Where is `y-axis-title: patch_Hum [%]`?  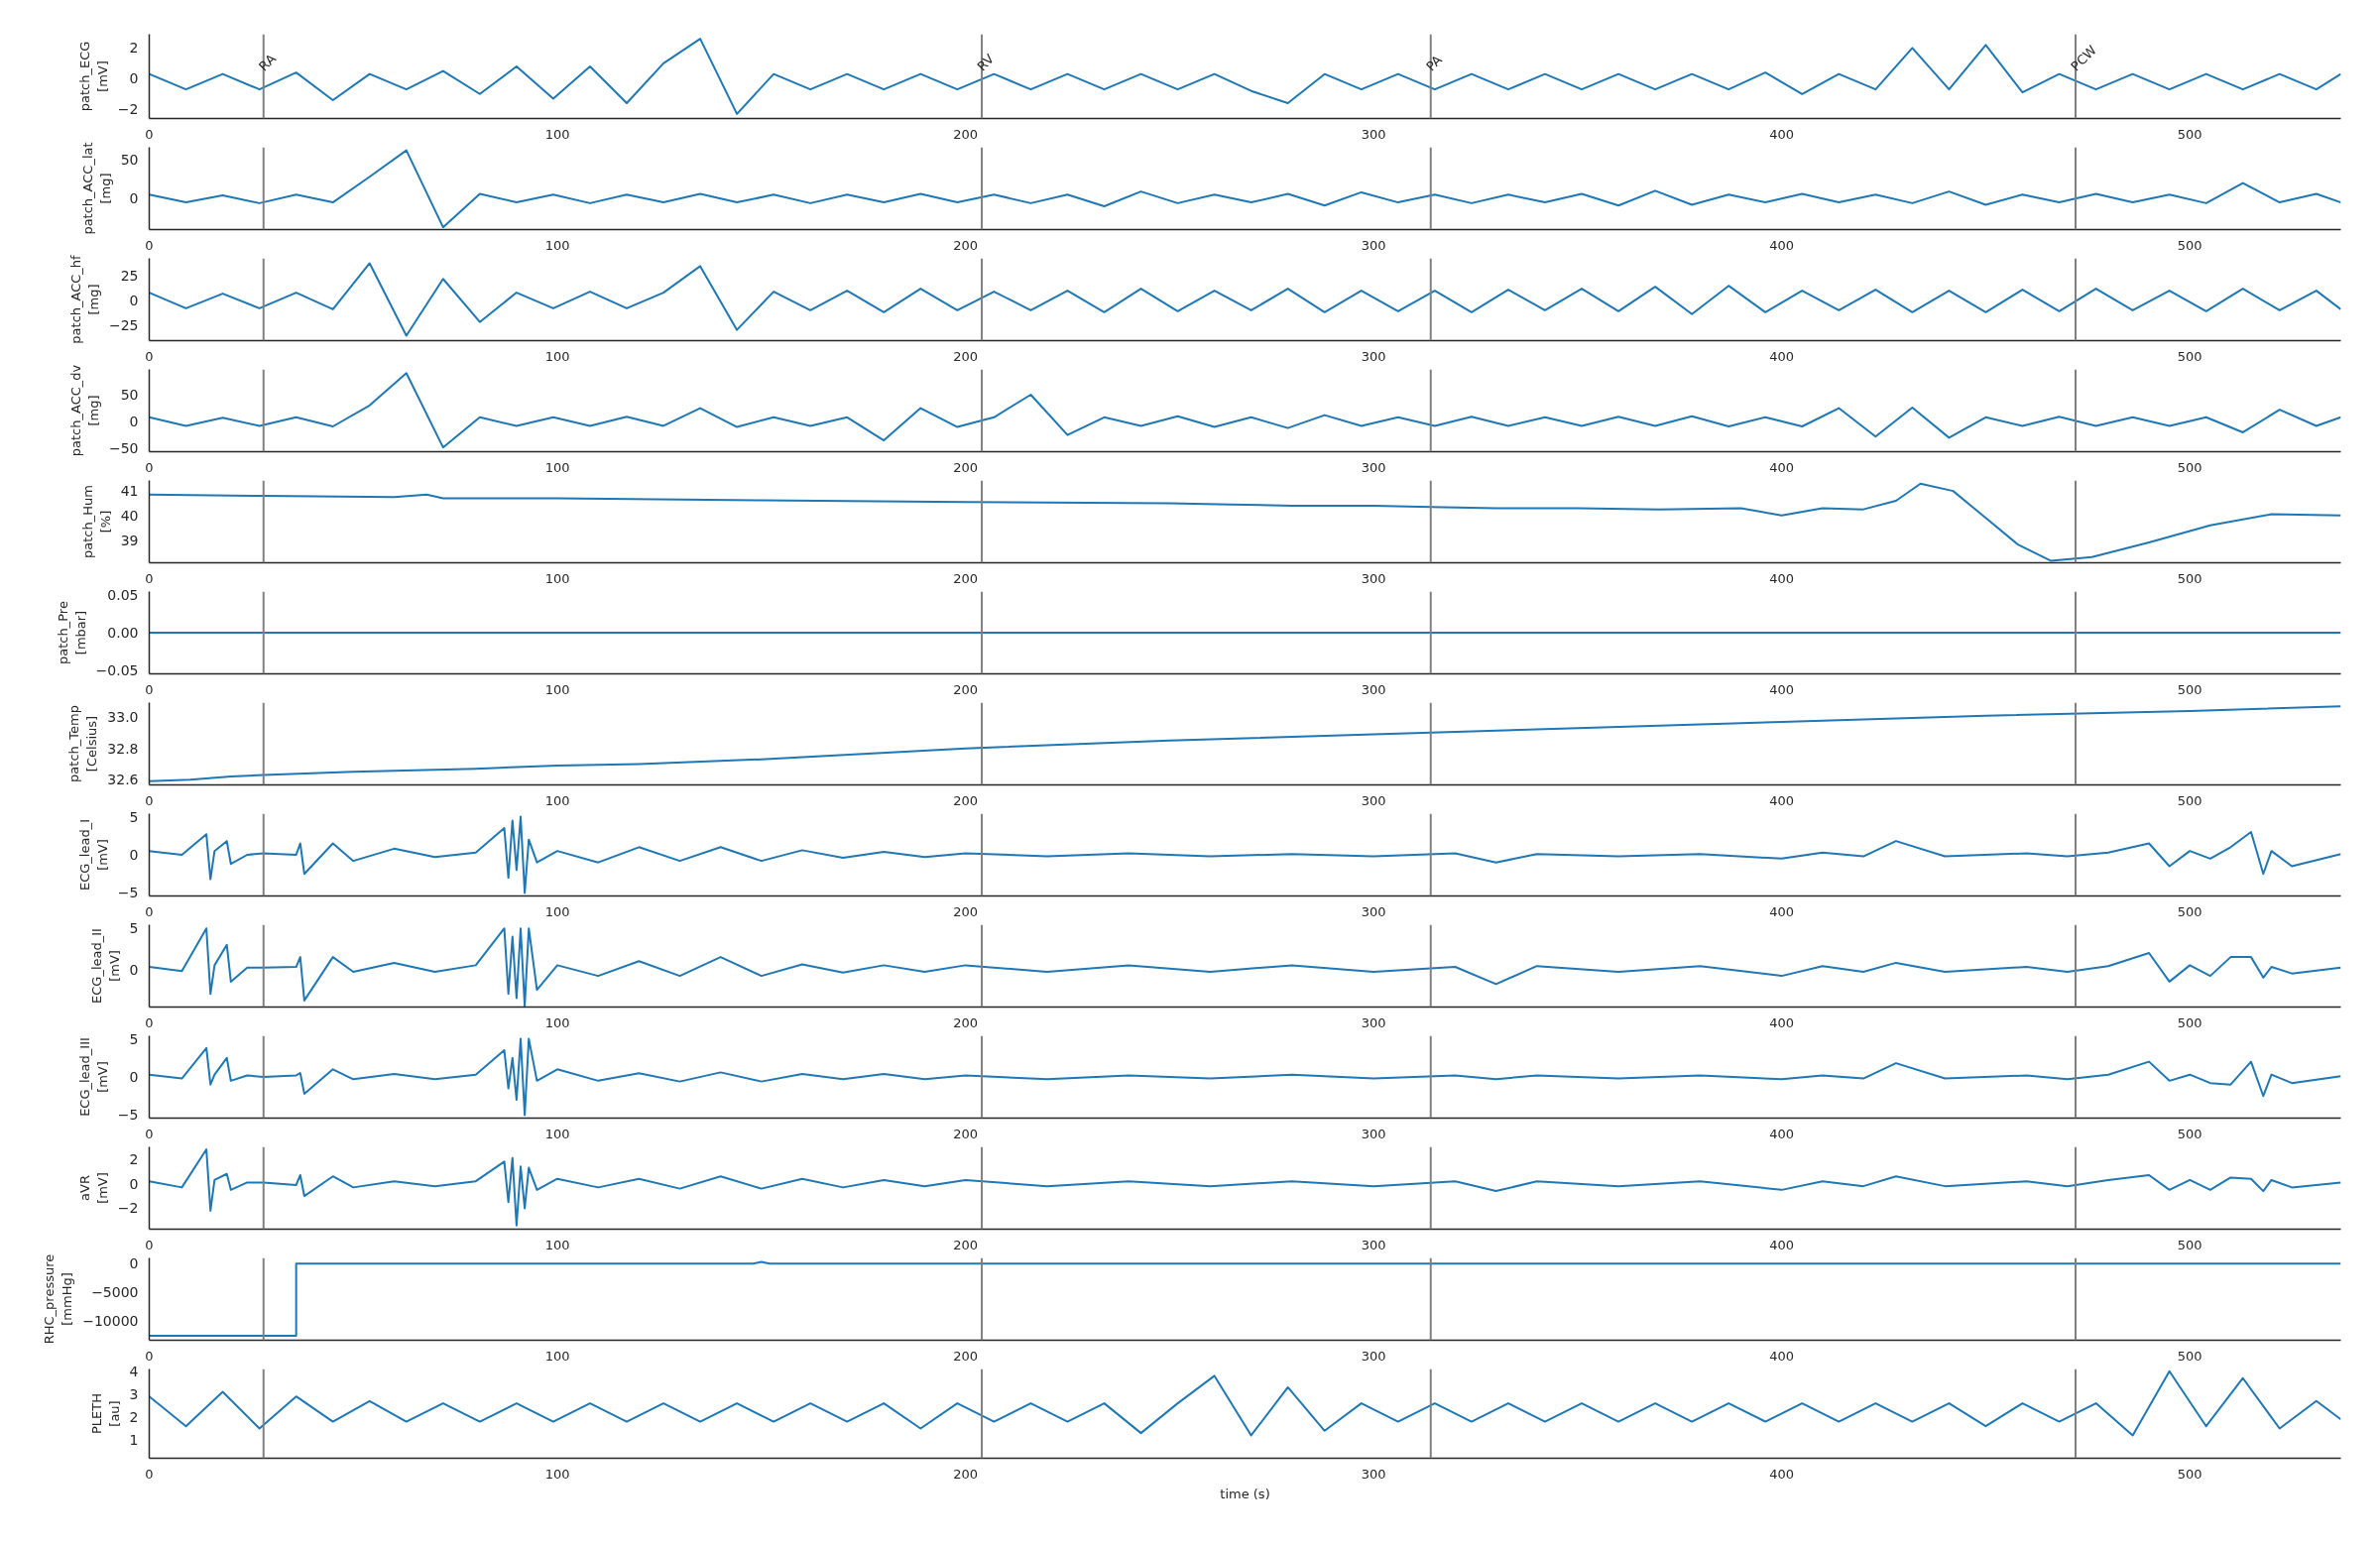
y-axis-title: patch_Hum [%] is located at coordinates (96, 521).